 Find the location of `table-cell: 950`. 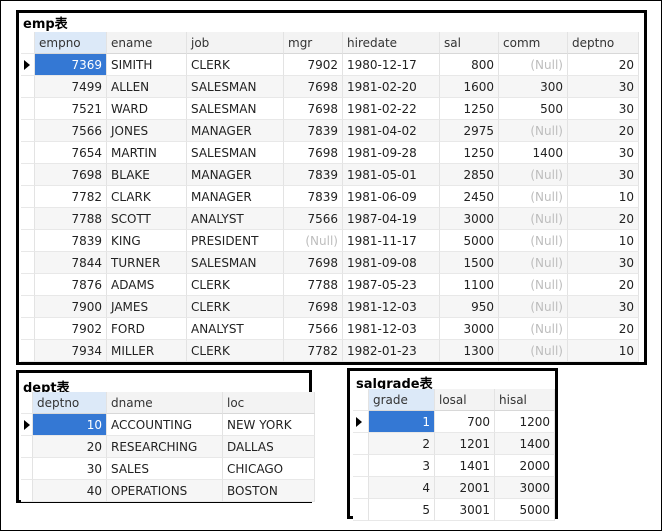

table-cell: 950 is located at coordinates (469, 307).